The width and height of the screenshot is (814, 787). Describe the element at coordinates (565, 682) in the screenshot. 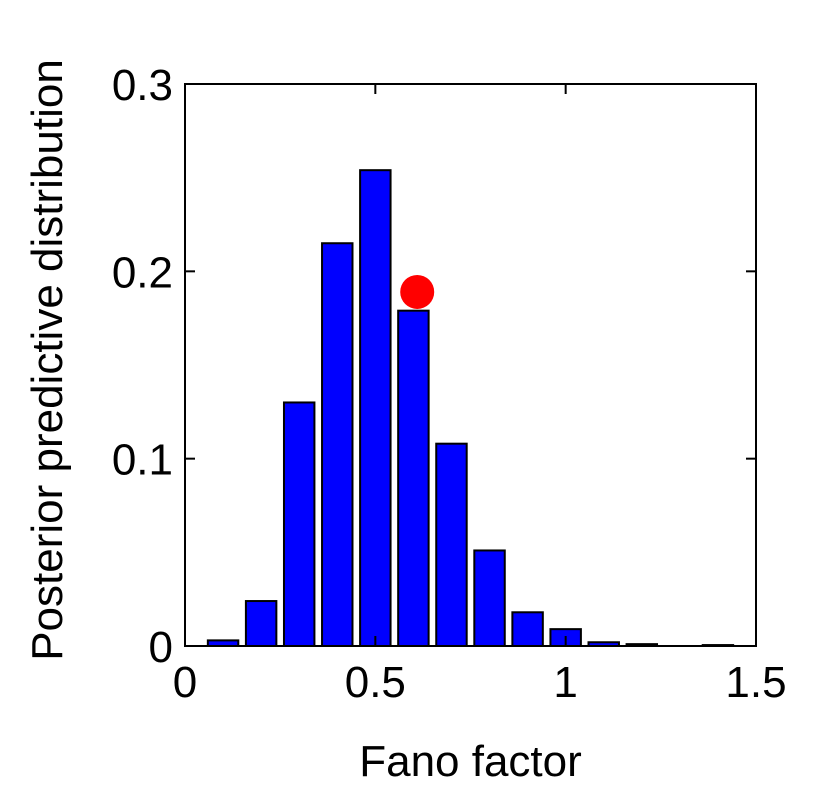

I see `x-tick-label: 1` at that location.